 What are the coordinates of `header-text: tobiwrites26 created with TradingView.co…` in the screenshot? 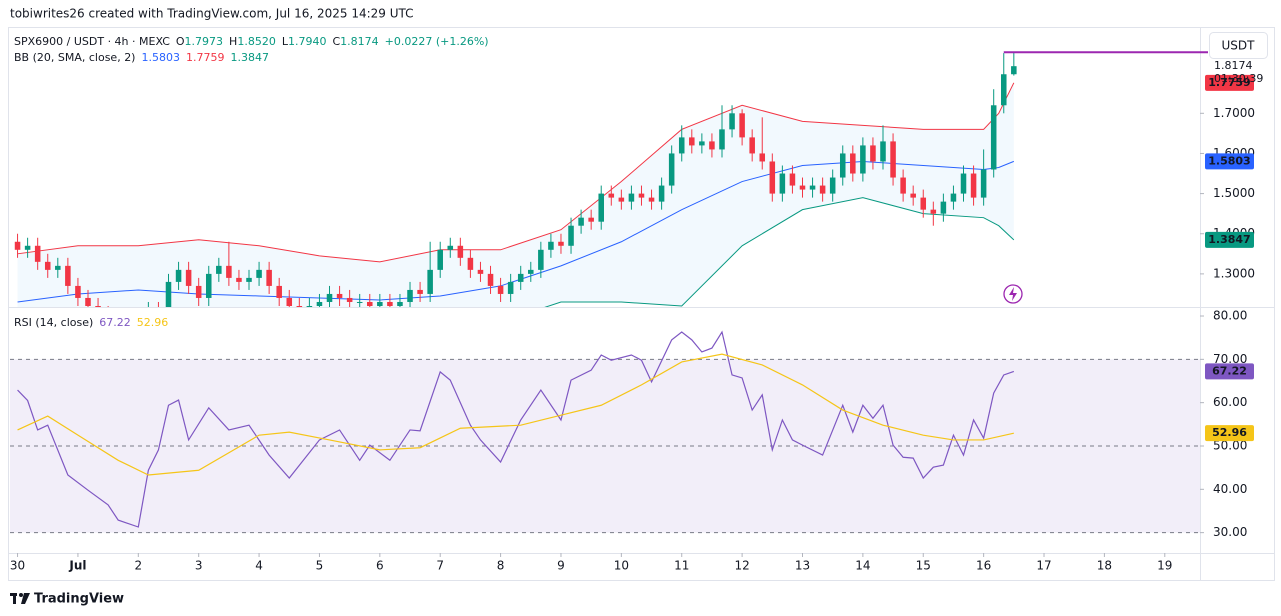 It's located at (212, 14).